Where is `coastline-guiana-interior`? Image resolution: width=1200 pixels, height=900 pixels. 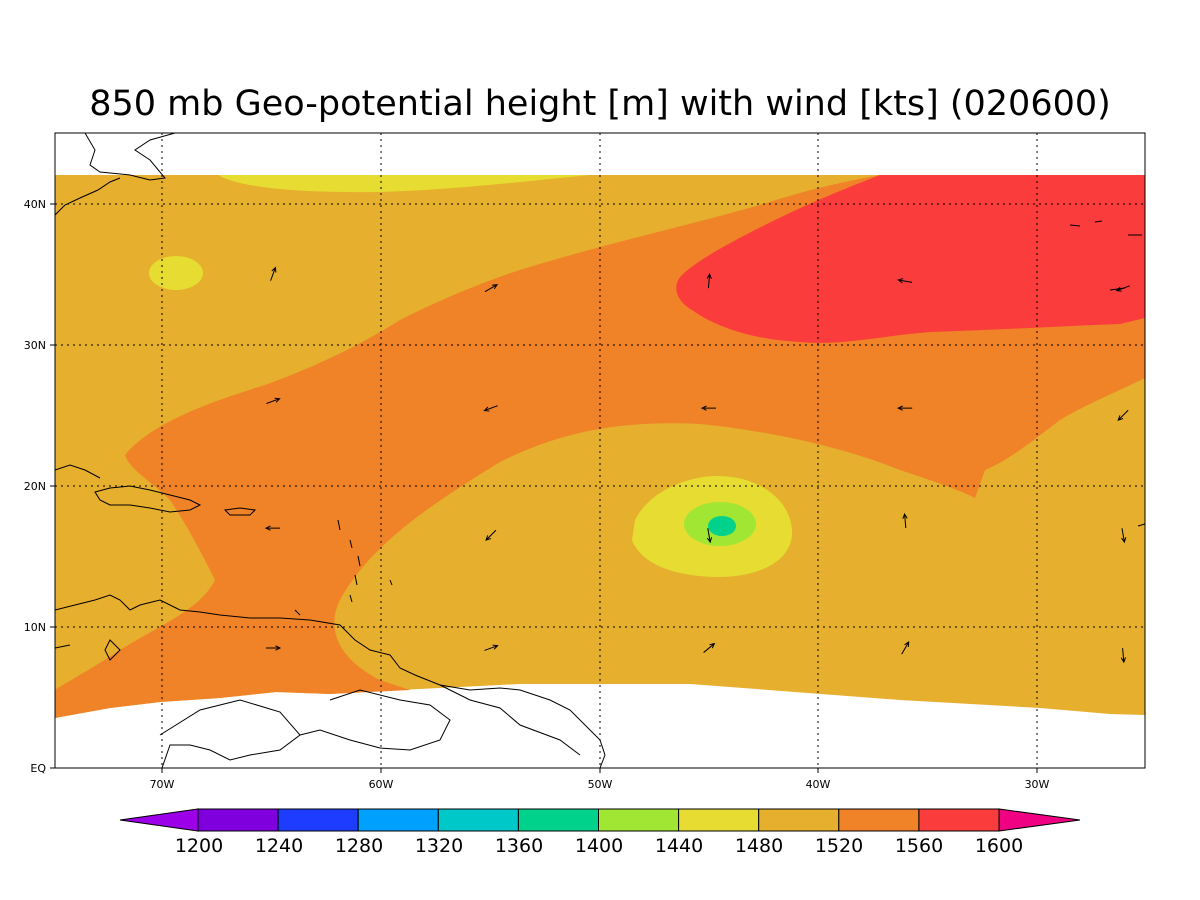
coastline-guiana-interior is located at coordinates (370, 726).